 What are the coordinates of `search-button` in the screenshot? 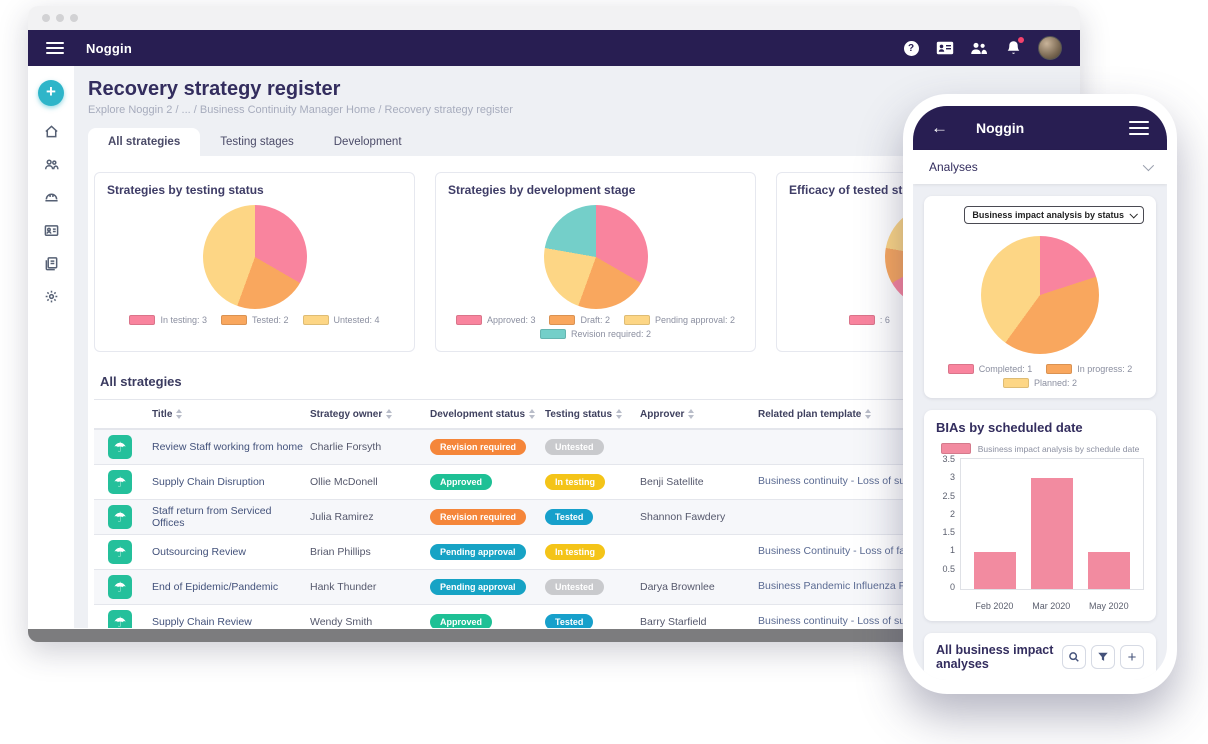 It's located at (1074, 657).